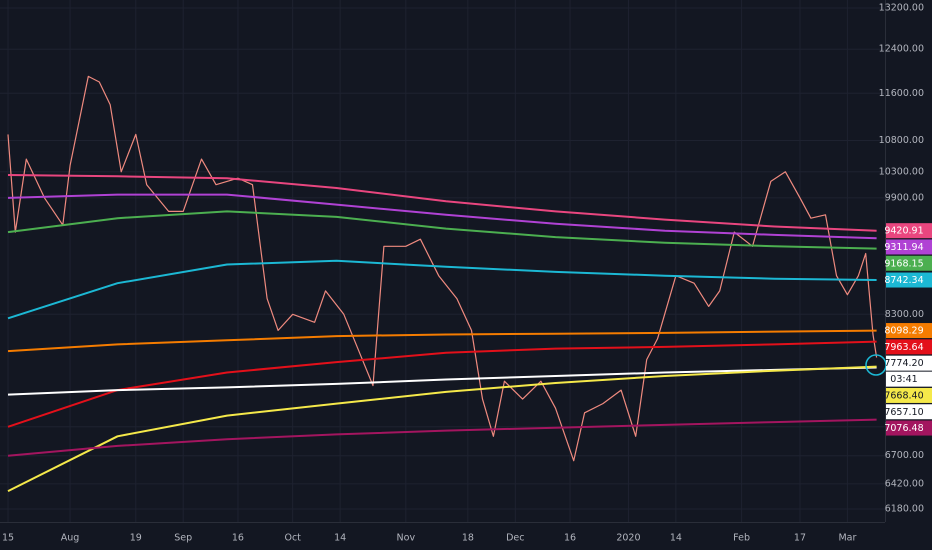  What do you see at coordinates (903, 347) in the screenshot?
I see `price-badge-label: 7963.64` at bounding box center [903, 347].